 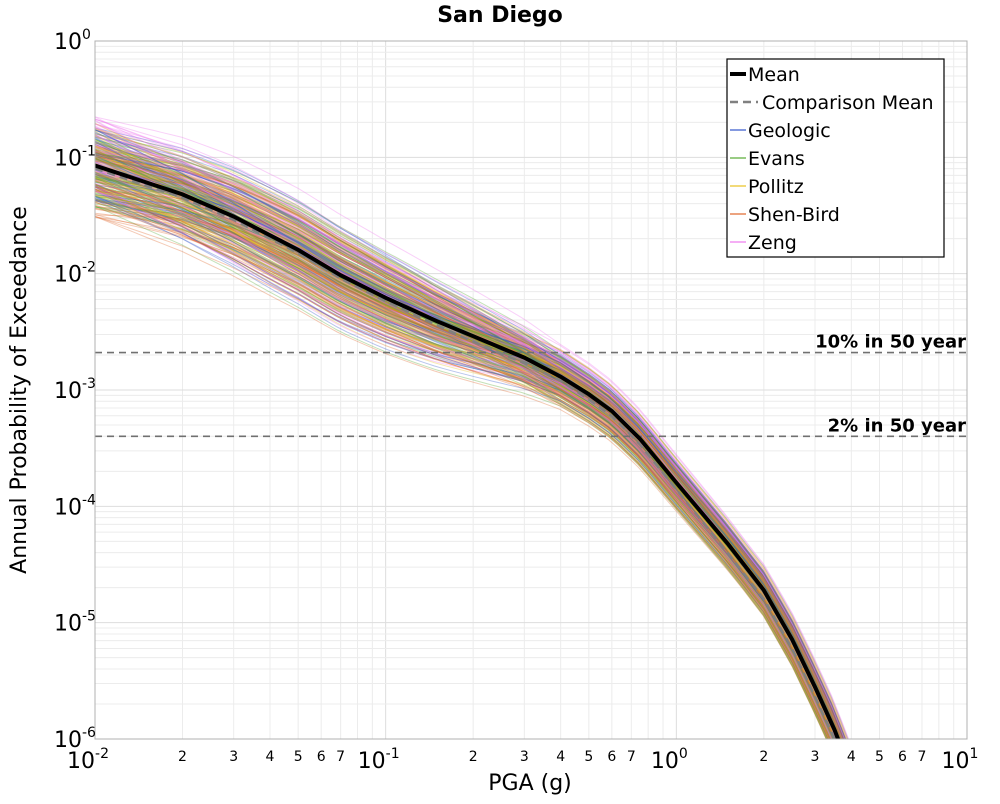 I want to click on x-minor-tick-label: 4, so click(x=270, y=757).